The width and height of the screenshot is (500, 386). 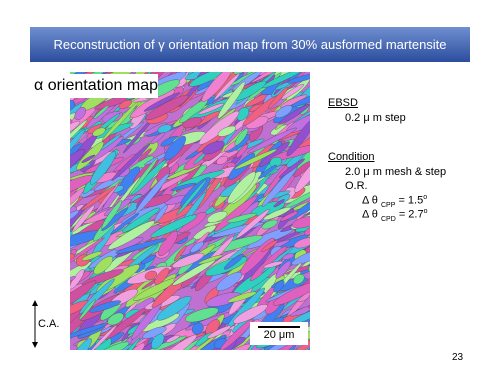 I want to click on map-label: α orientation map, so click(x=94, y=86).